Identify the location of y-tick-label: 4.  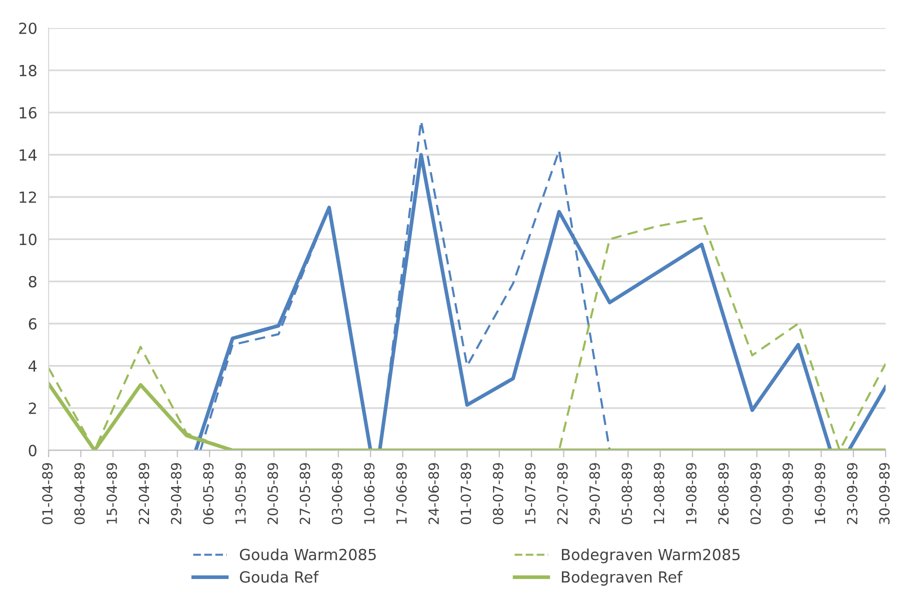
(32, 366).